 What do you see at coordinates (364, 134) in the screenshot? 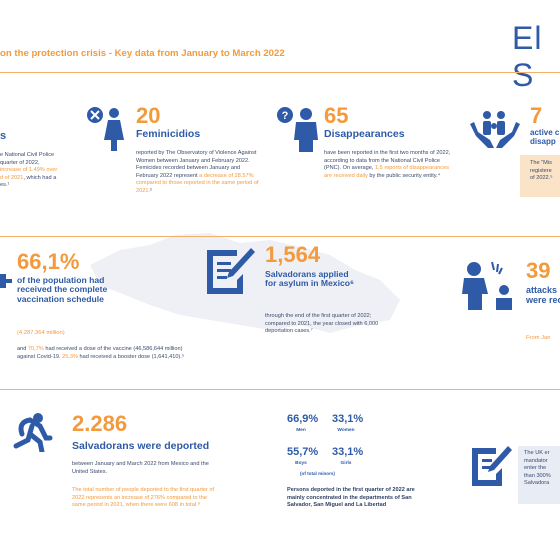
I see `disappearances-label: Disappearances` at bounding box center [364, 134].